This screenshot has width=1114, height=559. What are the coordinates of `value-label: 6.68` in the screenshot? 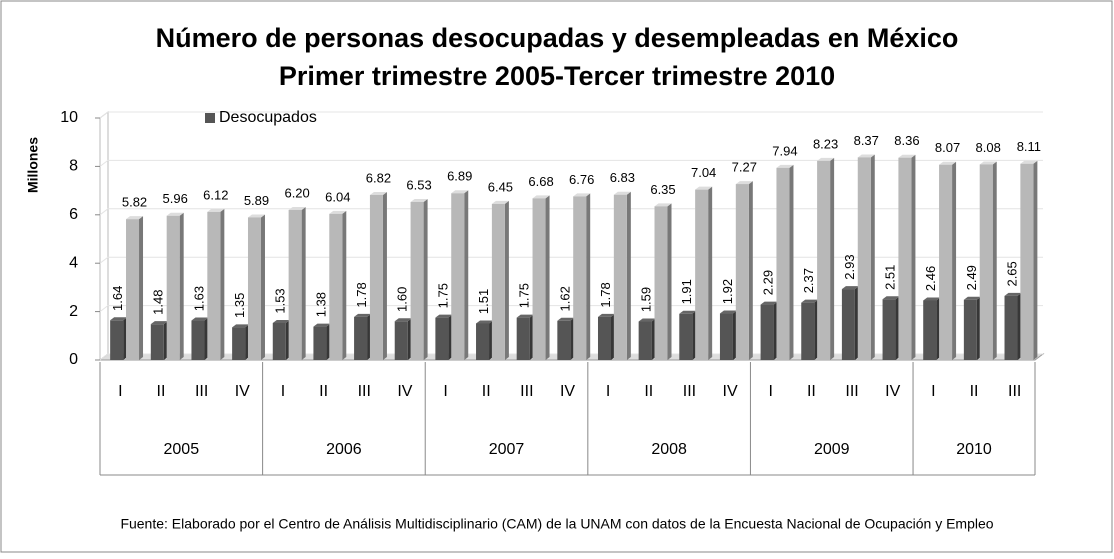 It's located at (540, 181).